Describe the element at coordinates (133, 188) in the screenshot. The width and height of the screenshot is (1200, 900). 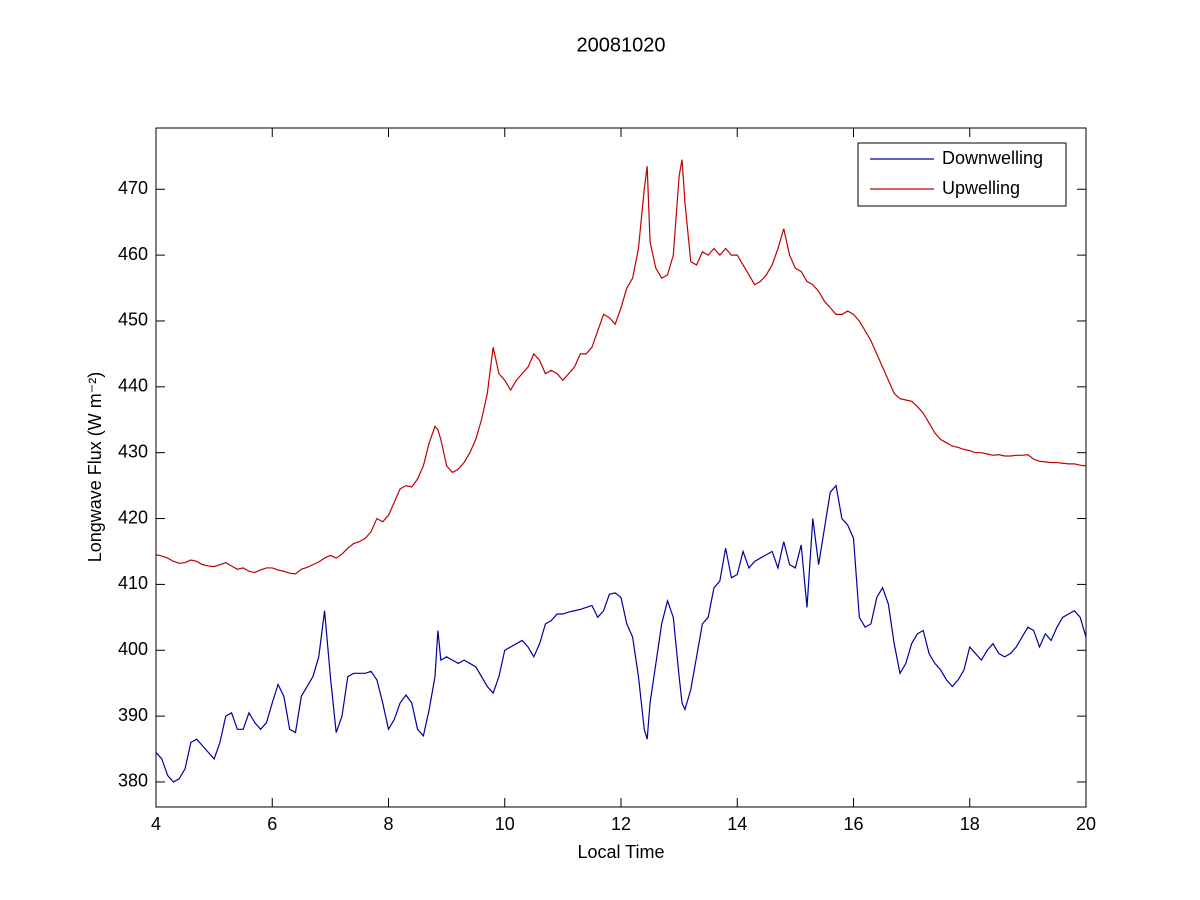
I see `y-tick-label: 470` at that location.